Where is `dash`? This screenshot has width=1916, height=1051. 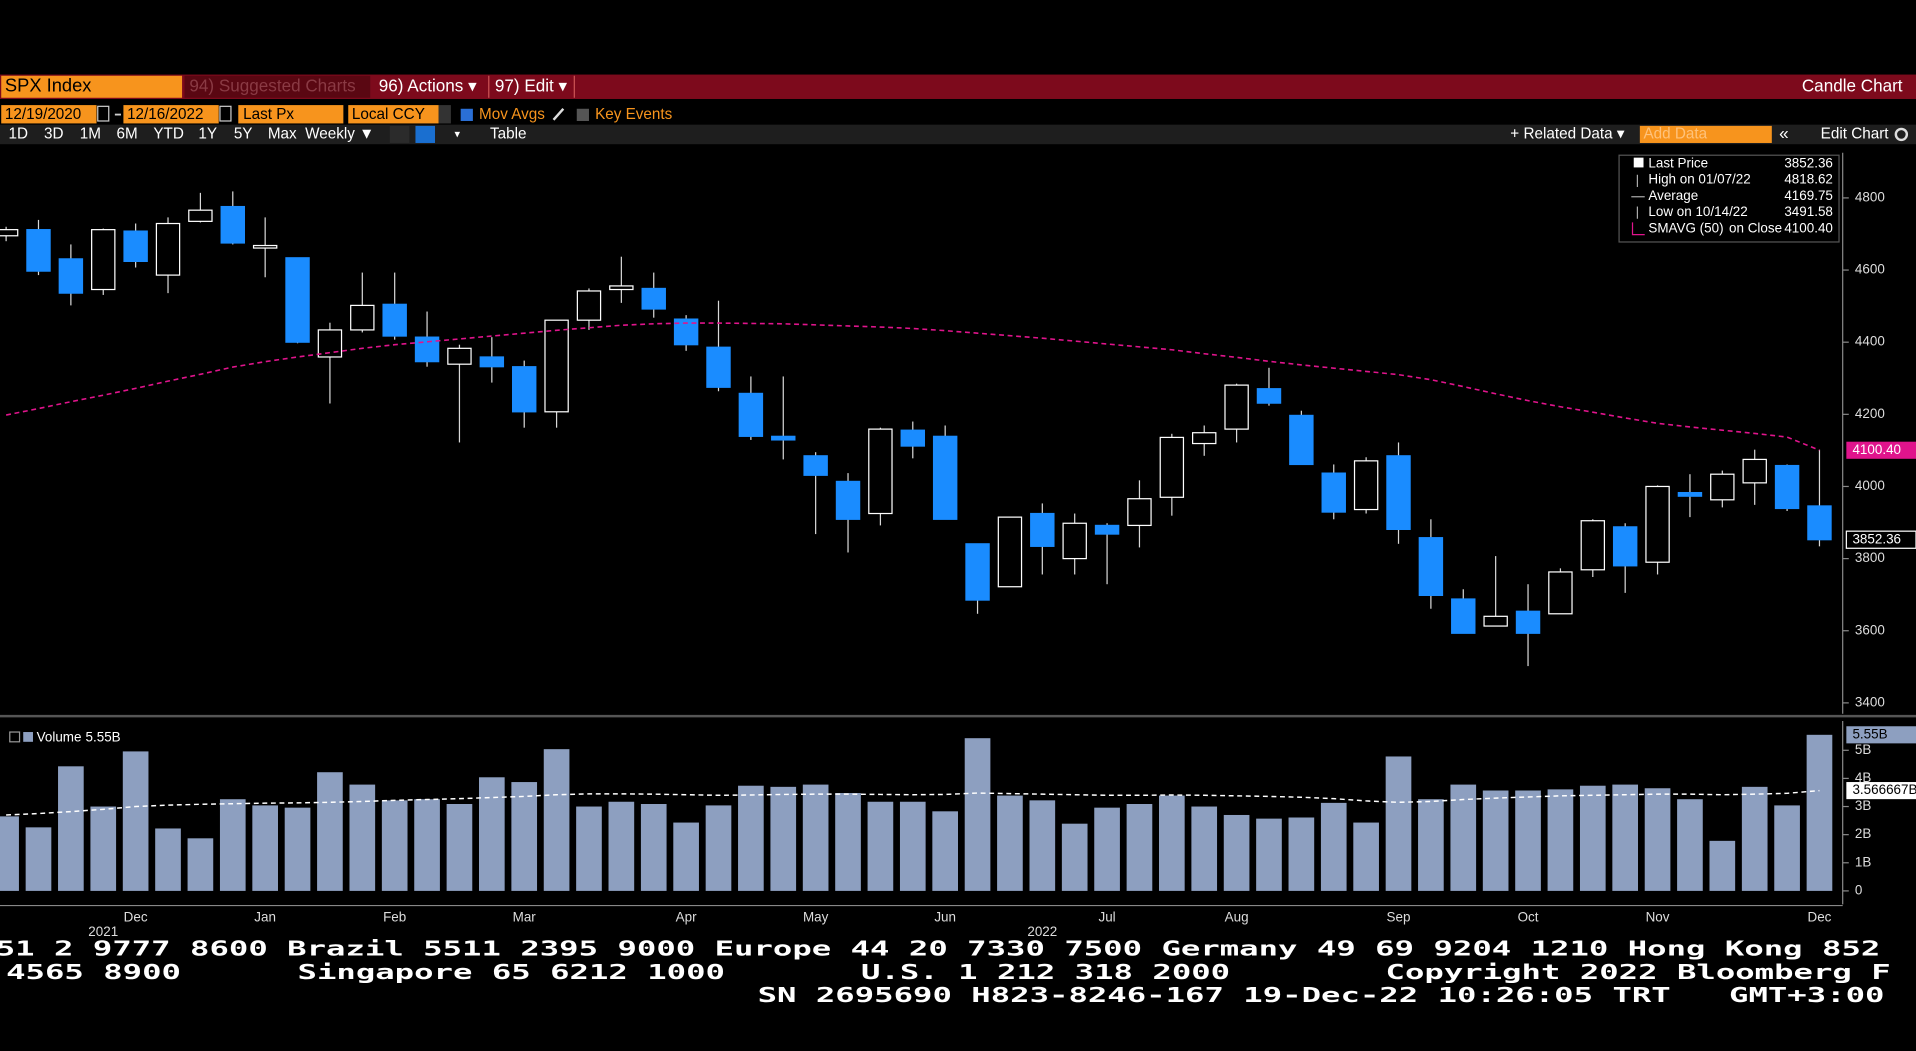
dash is located at coordinates (117, 114).